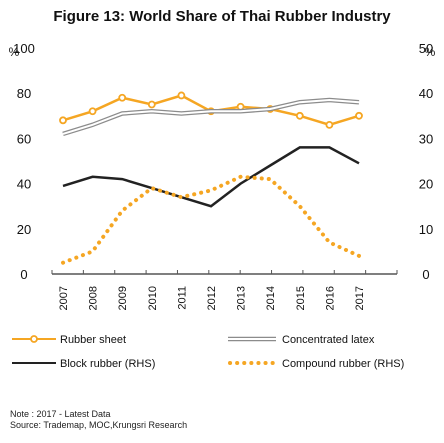 This screenshot has width=444, height=443. What do you see at coordinates (360, 298) in the screenshot?
I see `x-tick-label: 2017` at bounding box center [360, 298].